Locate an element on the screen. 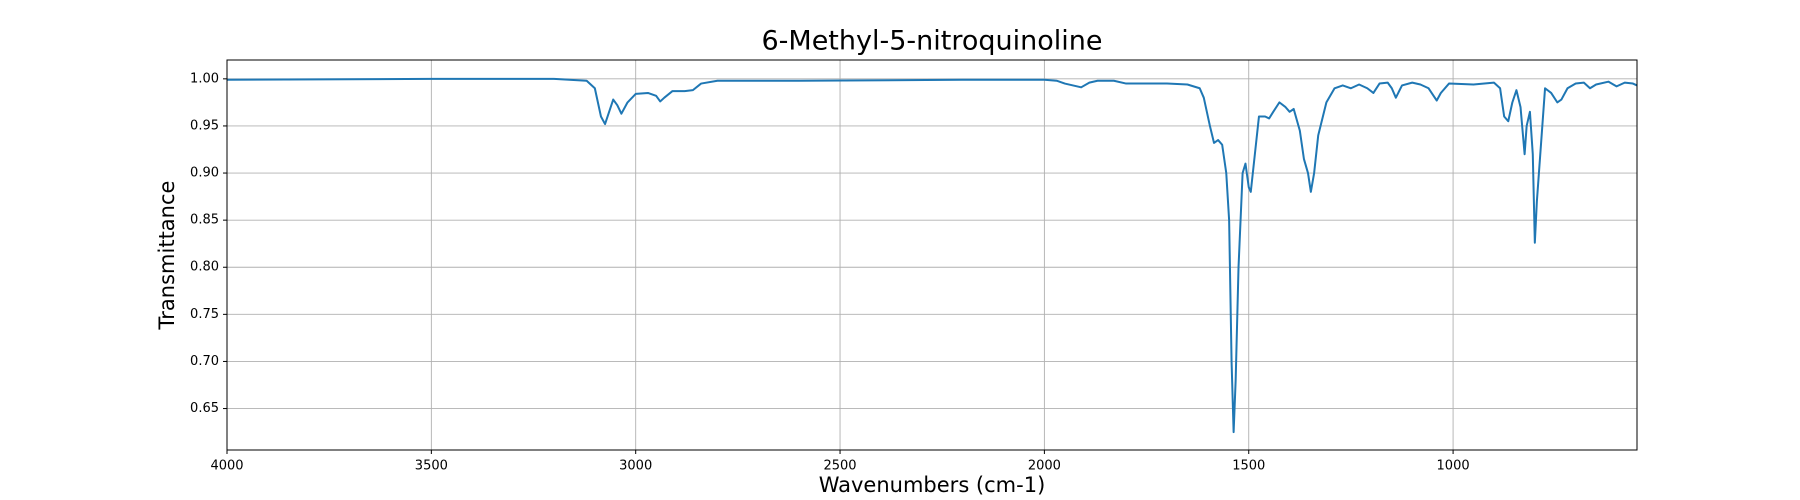 The width and height of the screenshot is (1800, 500). y-tick-label: 0.95 is located at coordinates (204, 125).